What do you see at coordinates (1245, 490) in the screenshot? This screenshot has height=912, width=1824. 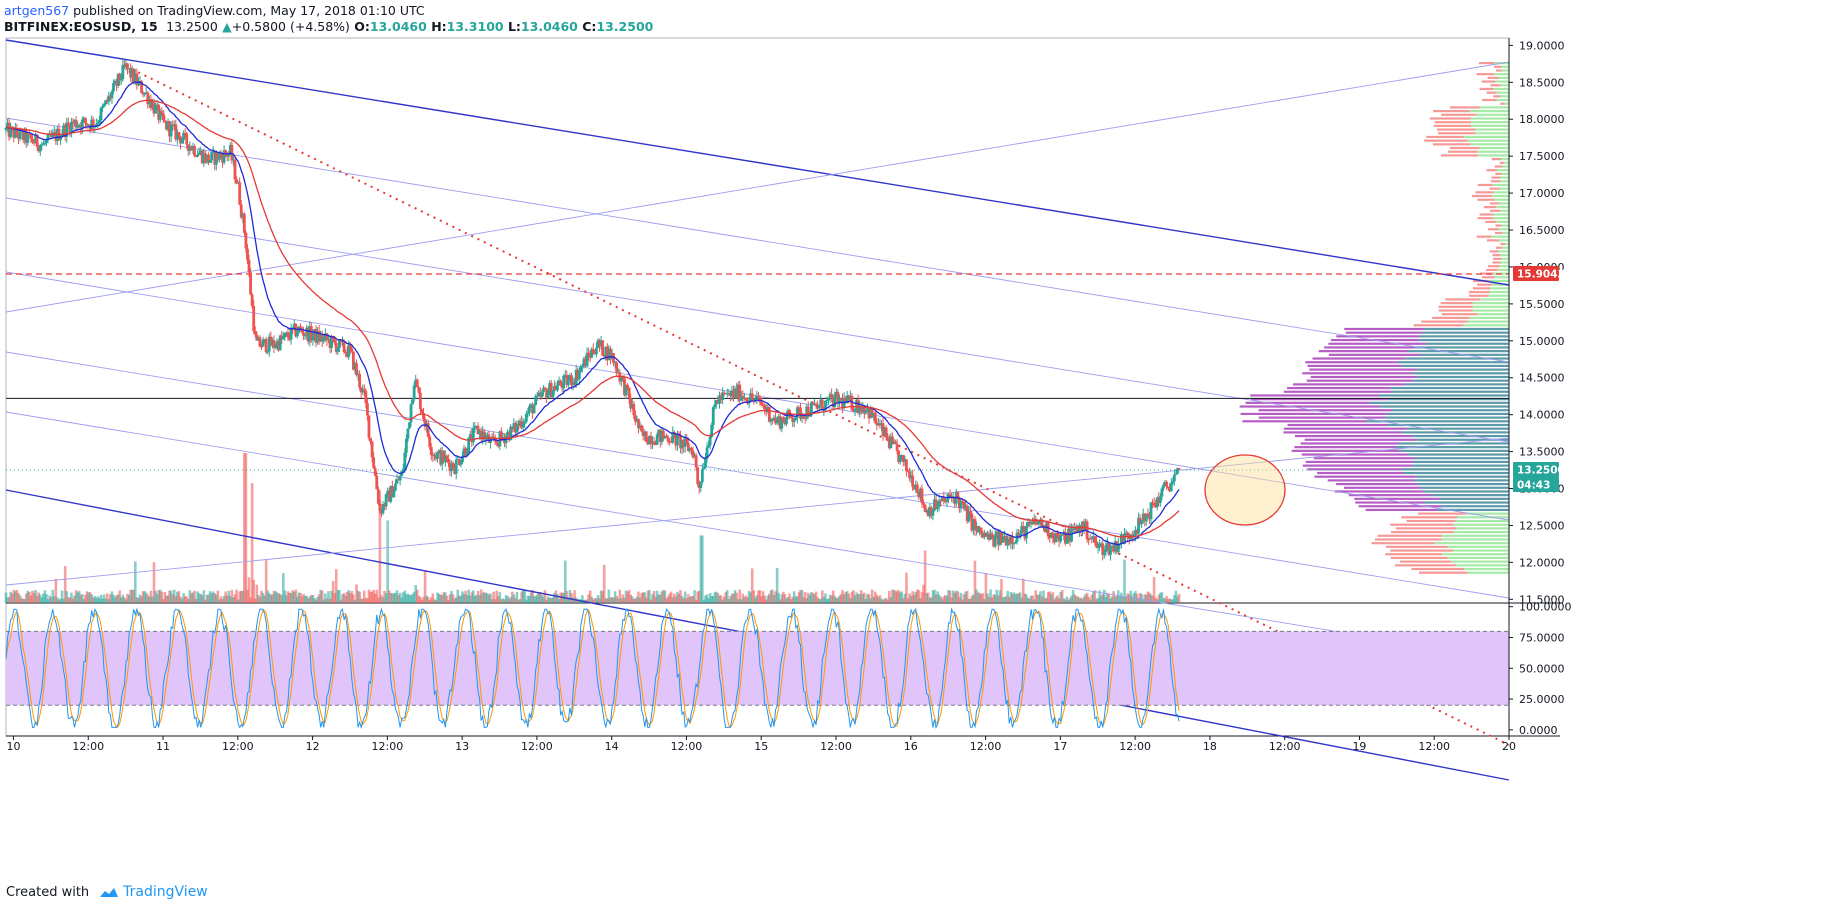 I see `highlight-circle` at bounding box center [1245, 490].